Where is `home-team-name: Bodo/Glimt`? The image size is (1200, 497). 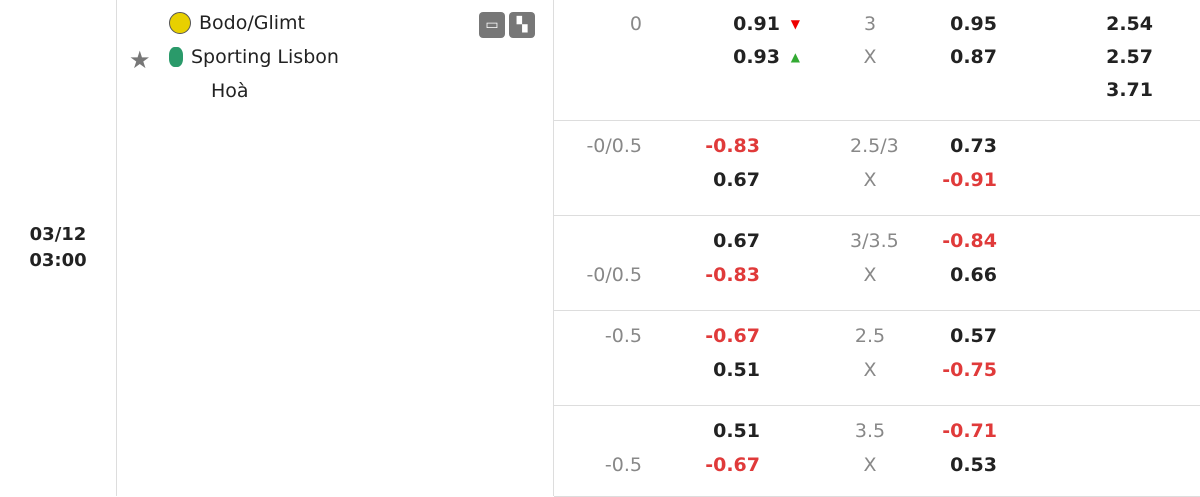 home-team-name: Bodo/Glimt is located at coordinates (252, 23).